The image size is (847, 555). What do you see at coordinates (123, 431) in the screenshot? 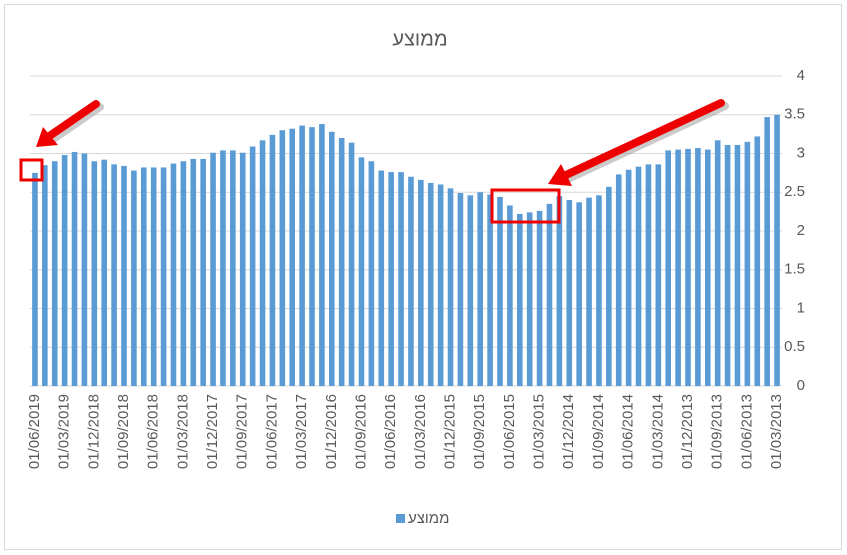
I see `x-tick-label: 01/09/2018` at bounding box center [123, 431].